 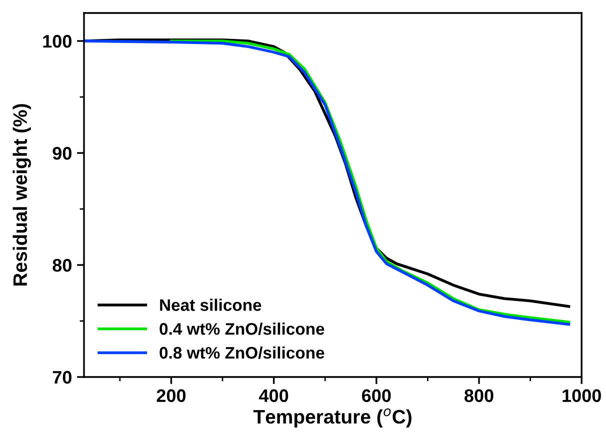 I want to click on y-tick-label: 80, so click(x=62, y=265).